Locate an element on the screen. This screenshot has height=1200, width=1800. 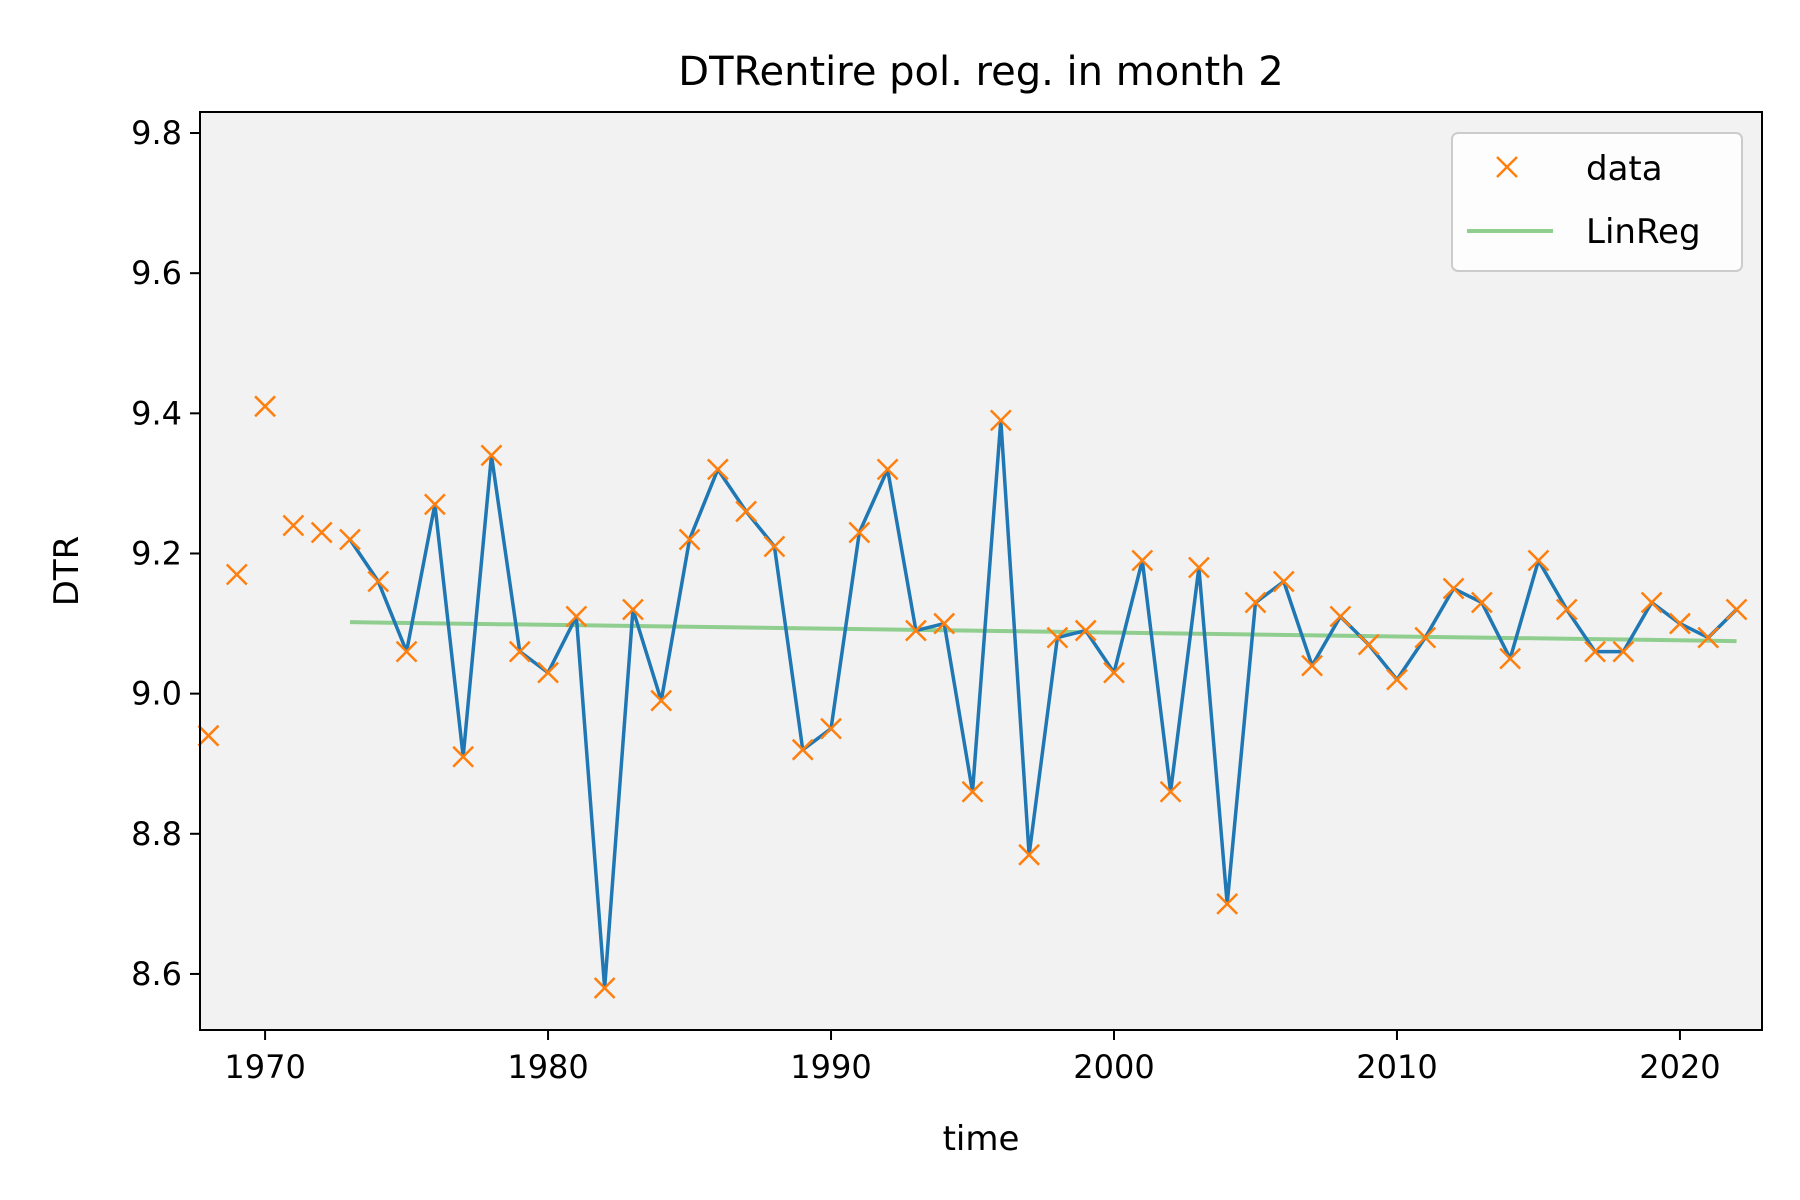
y-tick-label: 9.8 is located at coordinates (156, 133).